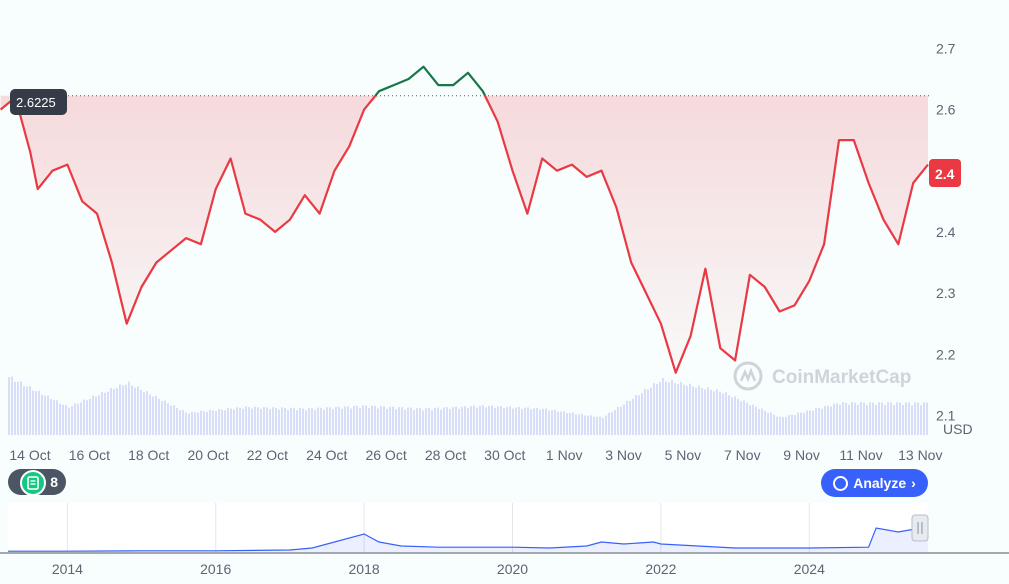 This screenshot has width=1009, height=584. Describe the element at coordinates (958, 429) in the screenshot. I see `y-axis-unit: USD` at that location.